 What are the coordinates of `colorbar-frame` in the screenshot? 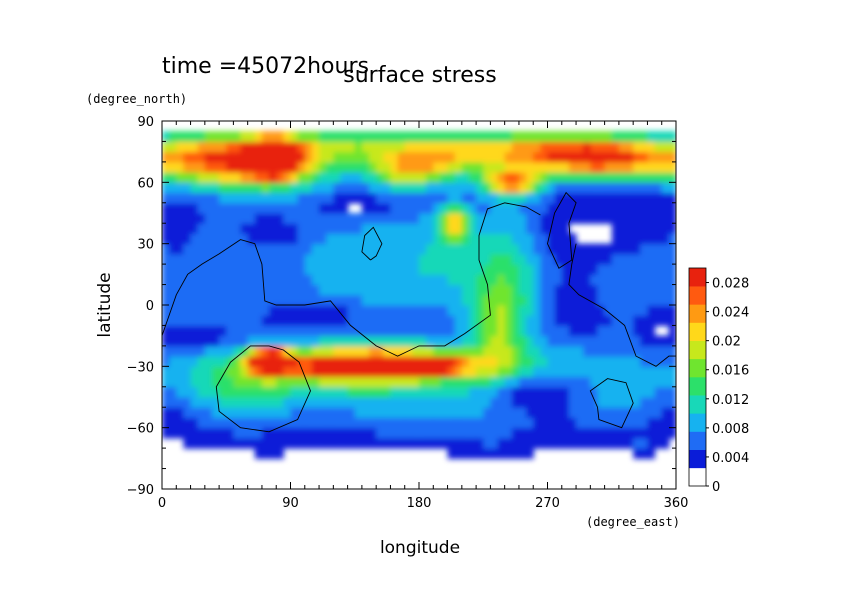 It's located at (697, 377).